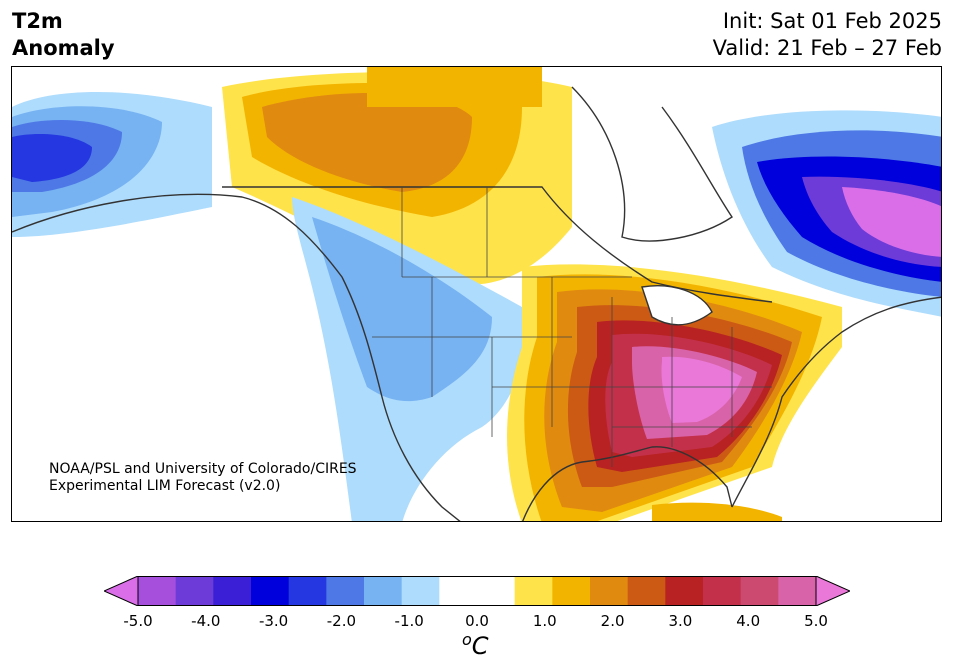  What do you see at coordinates (827, 48) in the screenshot?
I see `valid-date-label: Valid: 21 Feb – 27 Feb` at bounding box center [827, 48].